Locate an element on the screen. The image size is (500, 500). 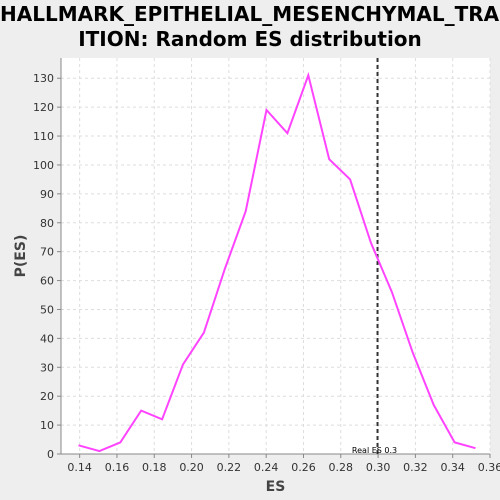
y-tick-label: 20 is located at coordinates (47, 396).